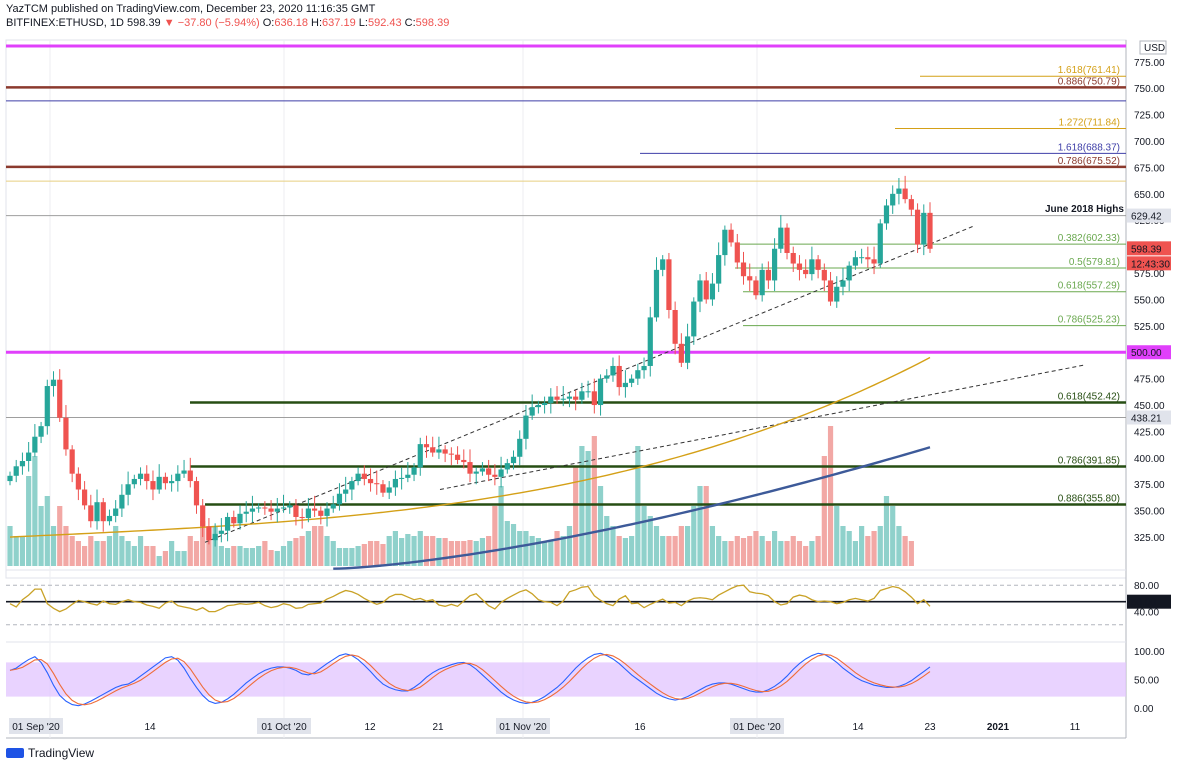 This screenshot has width=1185, height=768. I want to click on x-tick-label: 2021, so click(998, 727).